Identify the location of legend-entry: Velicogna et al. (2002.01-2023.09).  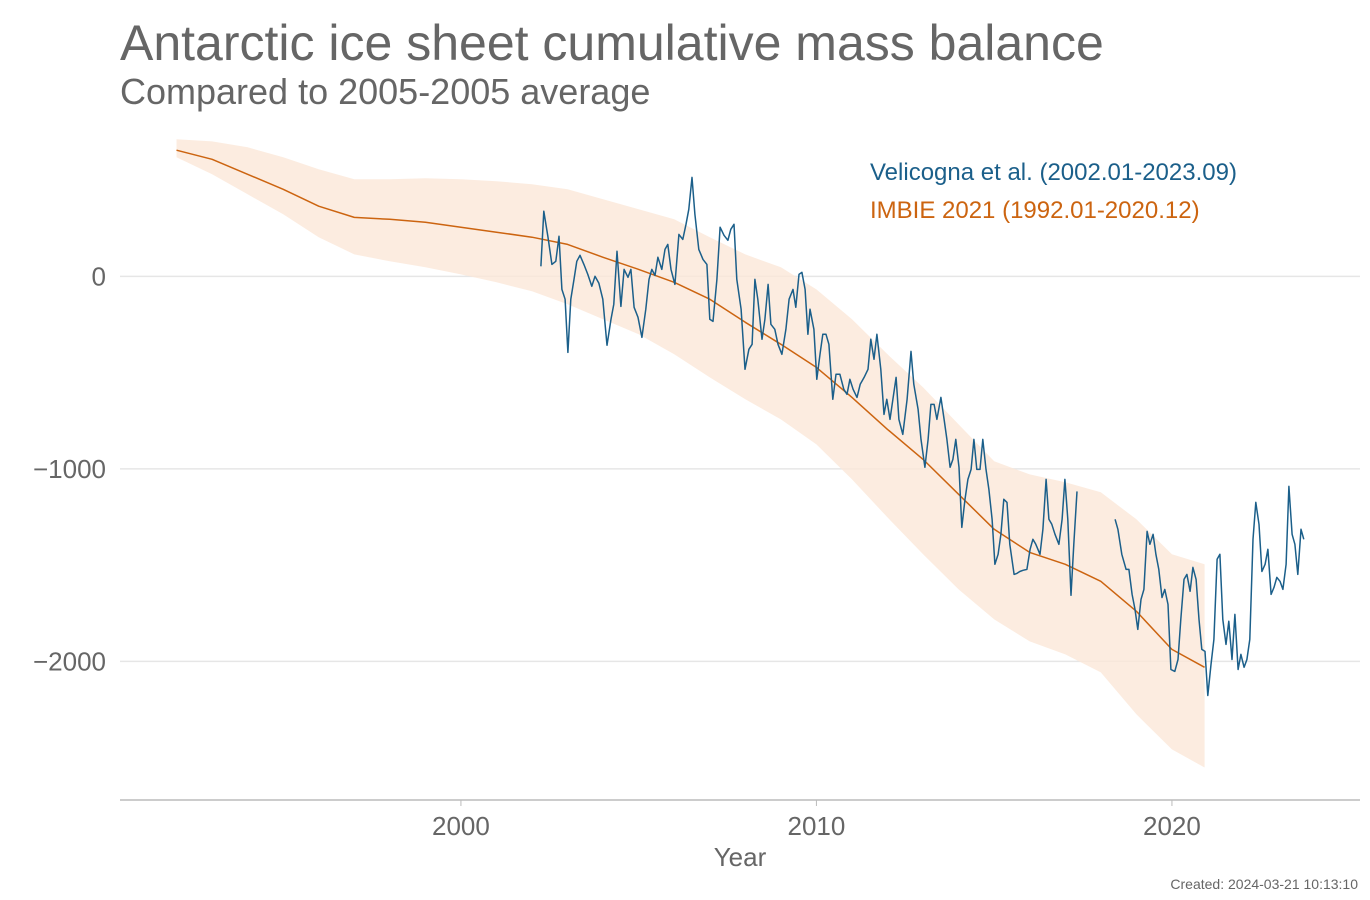
(1053, 172).